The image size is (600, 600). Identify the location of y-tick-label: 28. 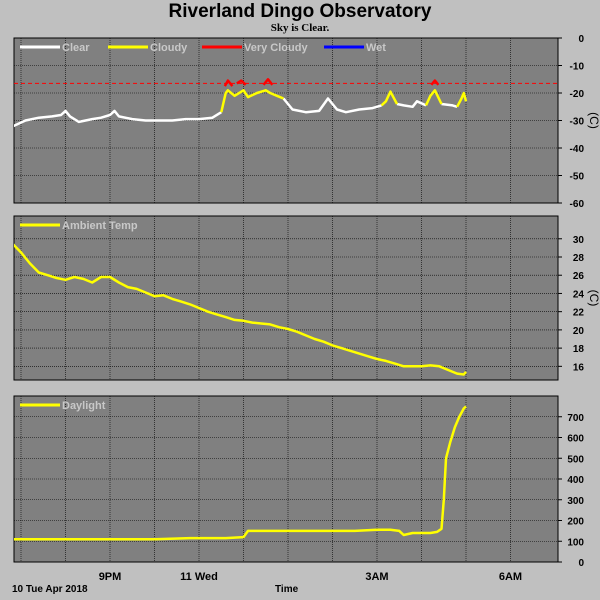
(579, 258).